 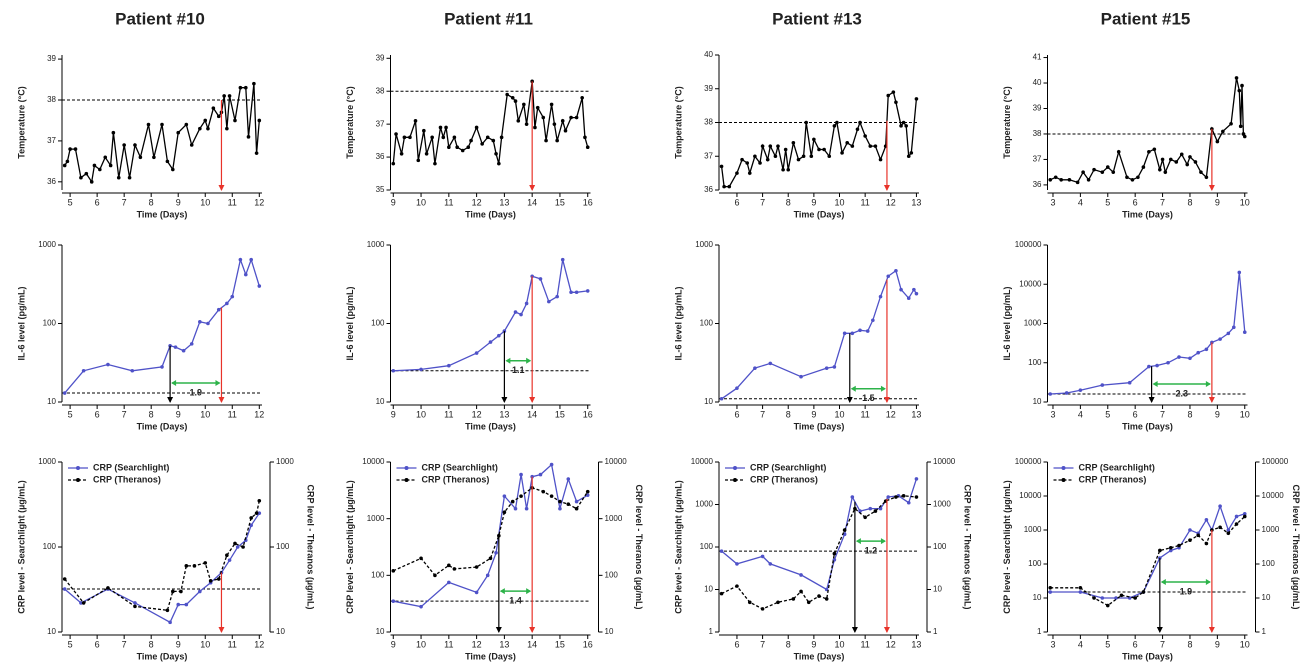 I want to click on interval-label: 1.9, so click(x=196, y=392).